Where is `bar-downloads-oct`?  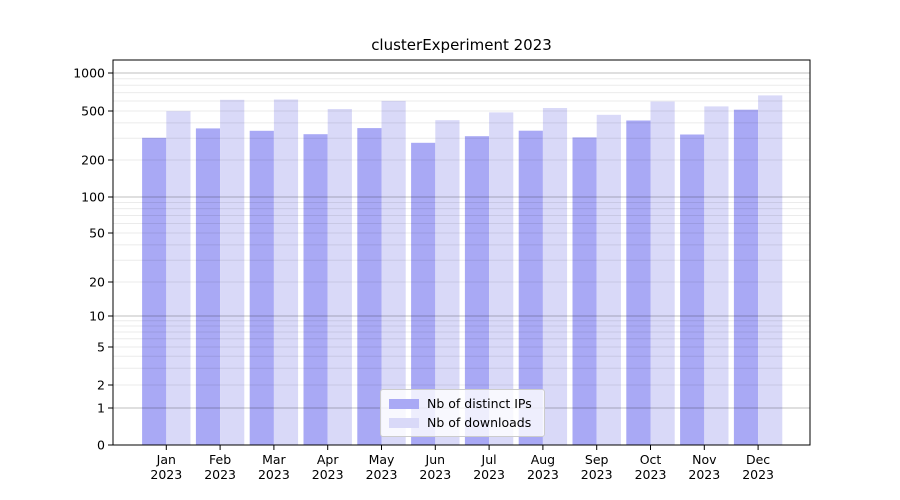 bar-downloads-oct is located at coordinates (662, 273).